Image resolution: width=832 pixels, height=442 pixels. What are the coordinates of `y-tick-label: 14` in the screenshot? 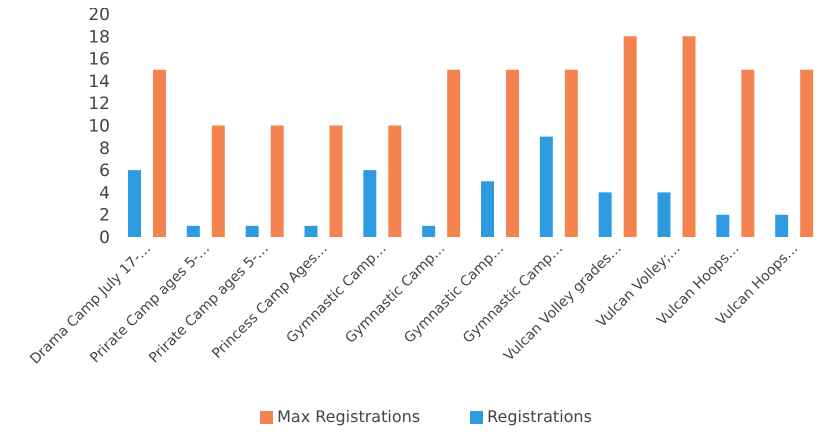 It's located at (99, 82).